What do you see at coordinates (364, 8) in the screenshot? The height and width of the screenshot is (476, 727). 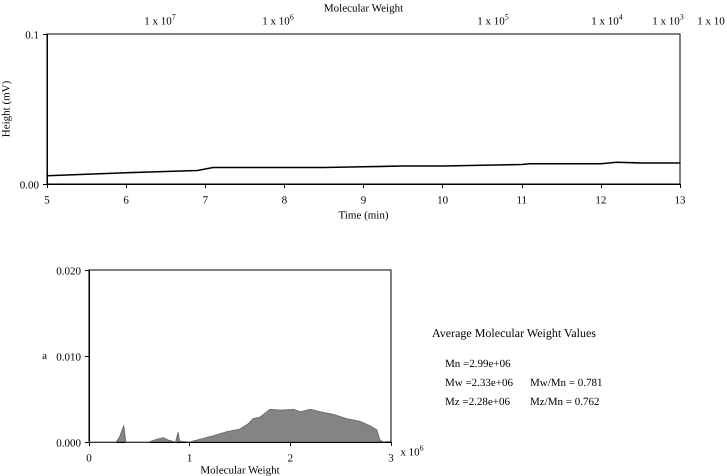 I see `x2-axis-title: Molecular Weight` at bounding box center [364, 8].